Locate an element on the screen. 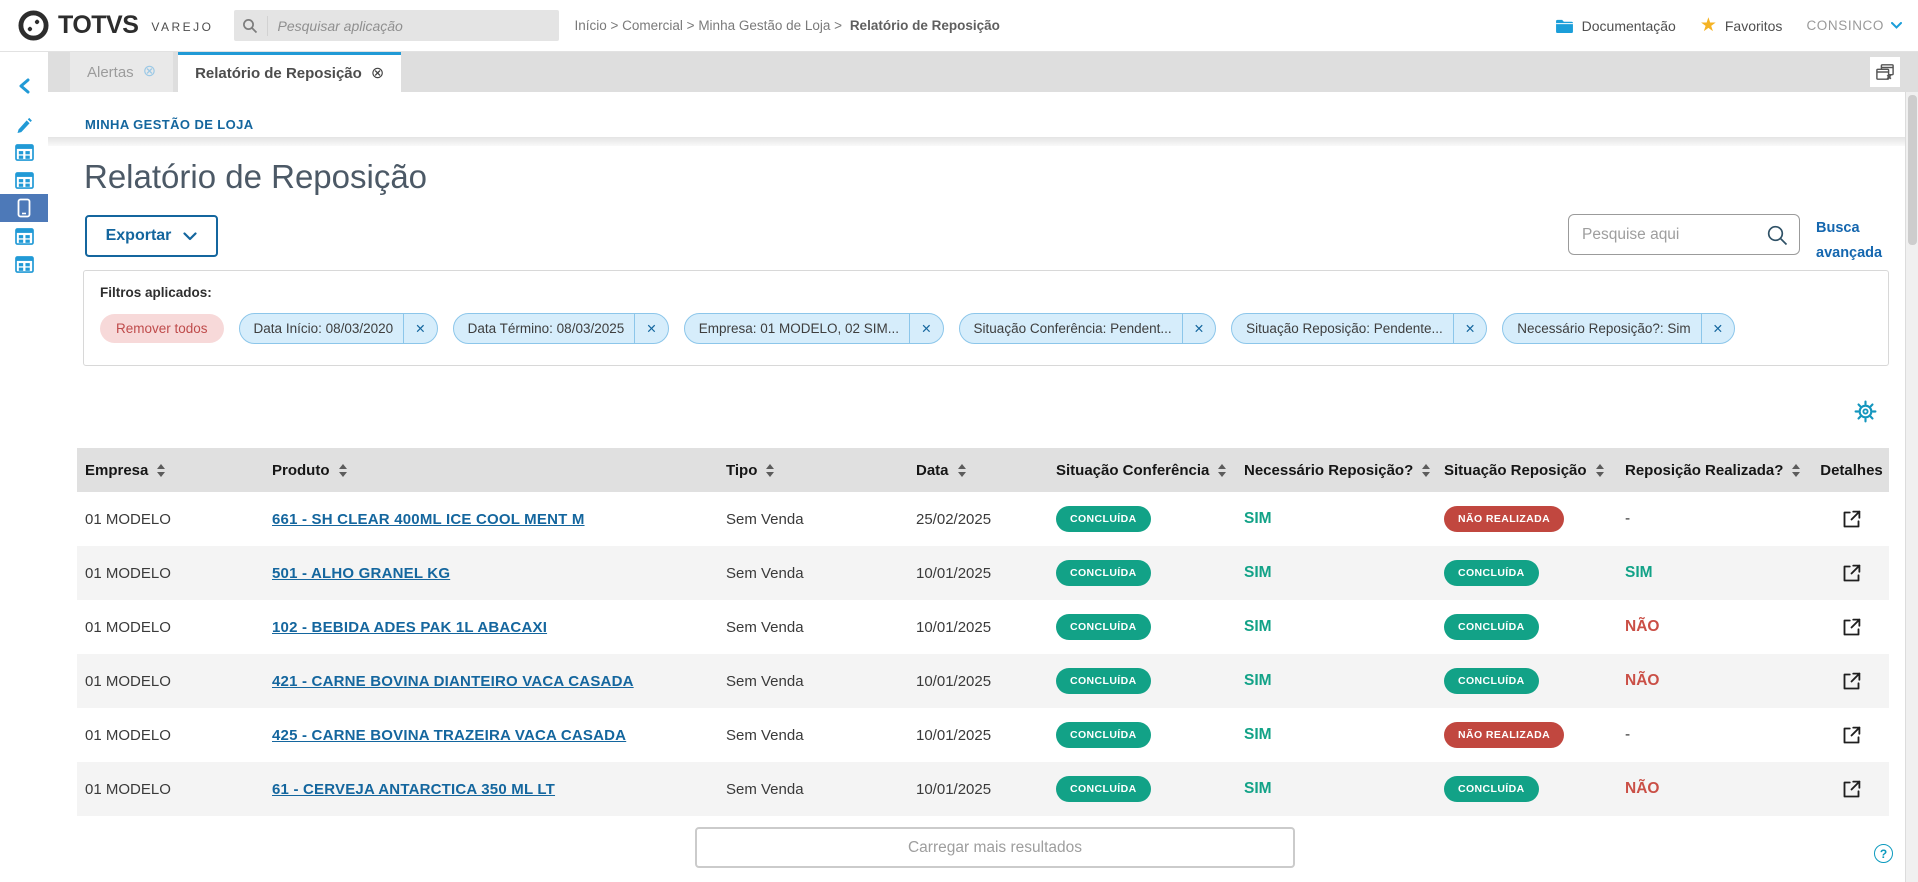 The width and height of the screenshot is (1918, 882). remove-all-filters-button: Remover todos is located at coordinates (162, 328).